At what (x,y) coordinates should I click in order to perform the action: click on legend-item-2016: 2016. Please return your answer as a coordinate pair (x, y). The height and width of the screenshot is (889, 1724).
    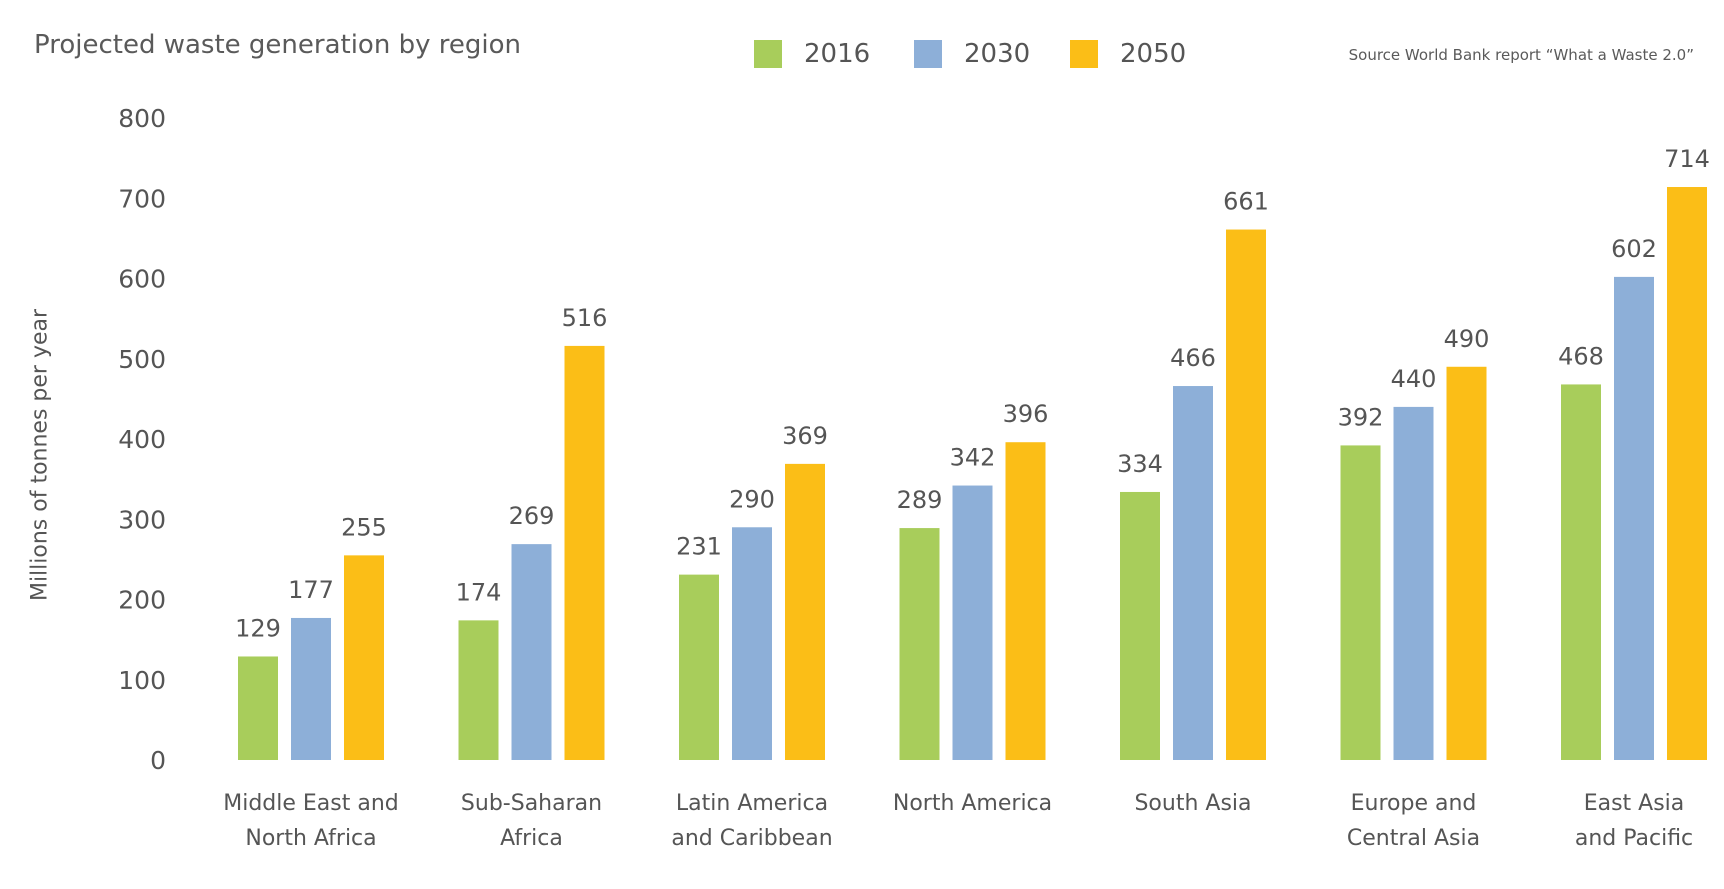
    Looking at the image, I should click on (812, 54).